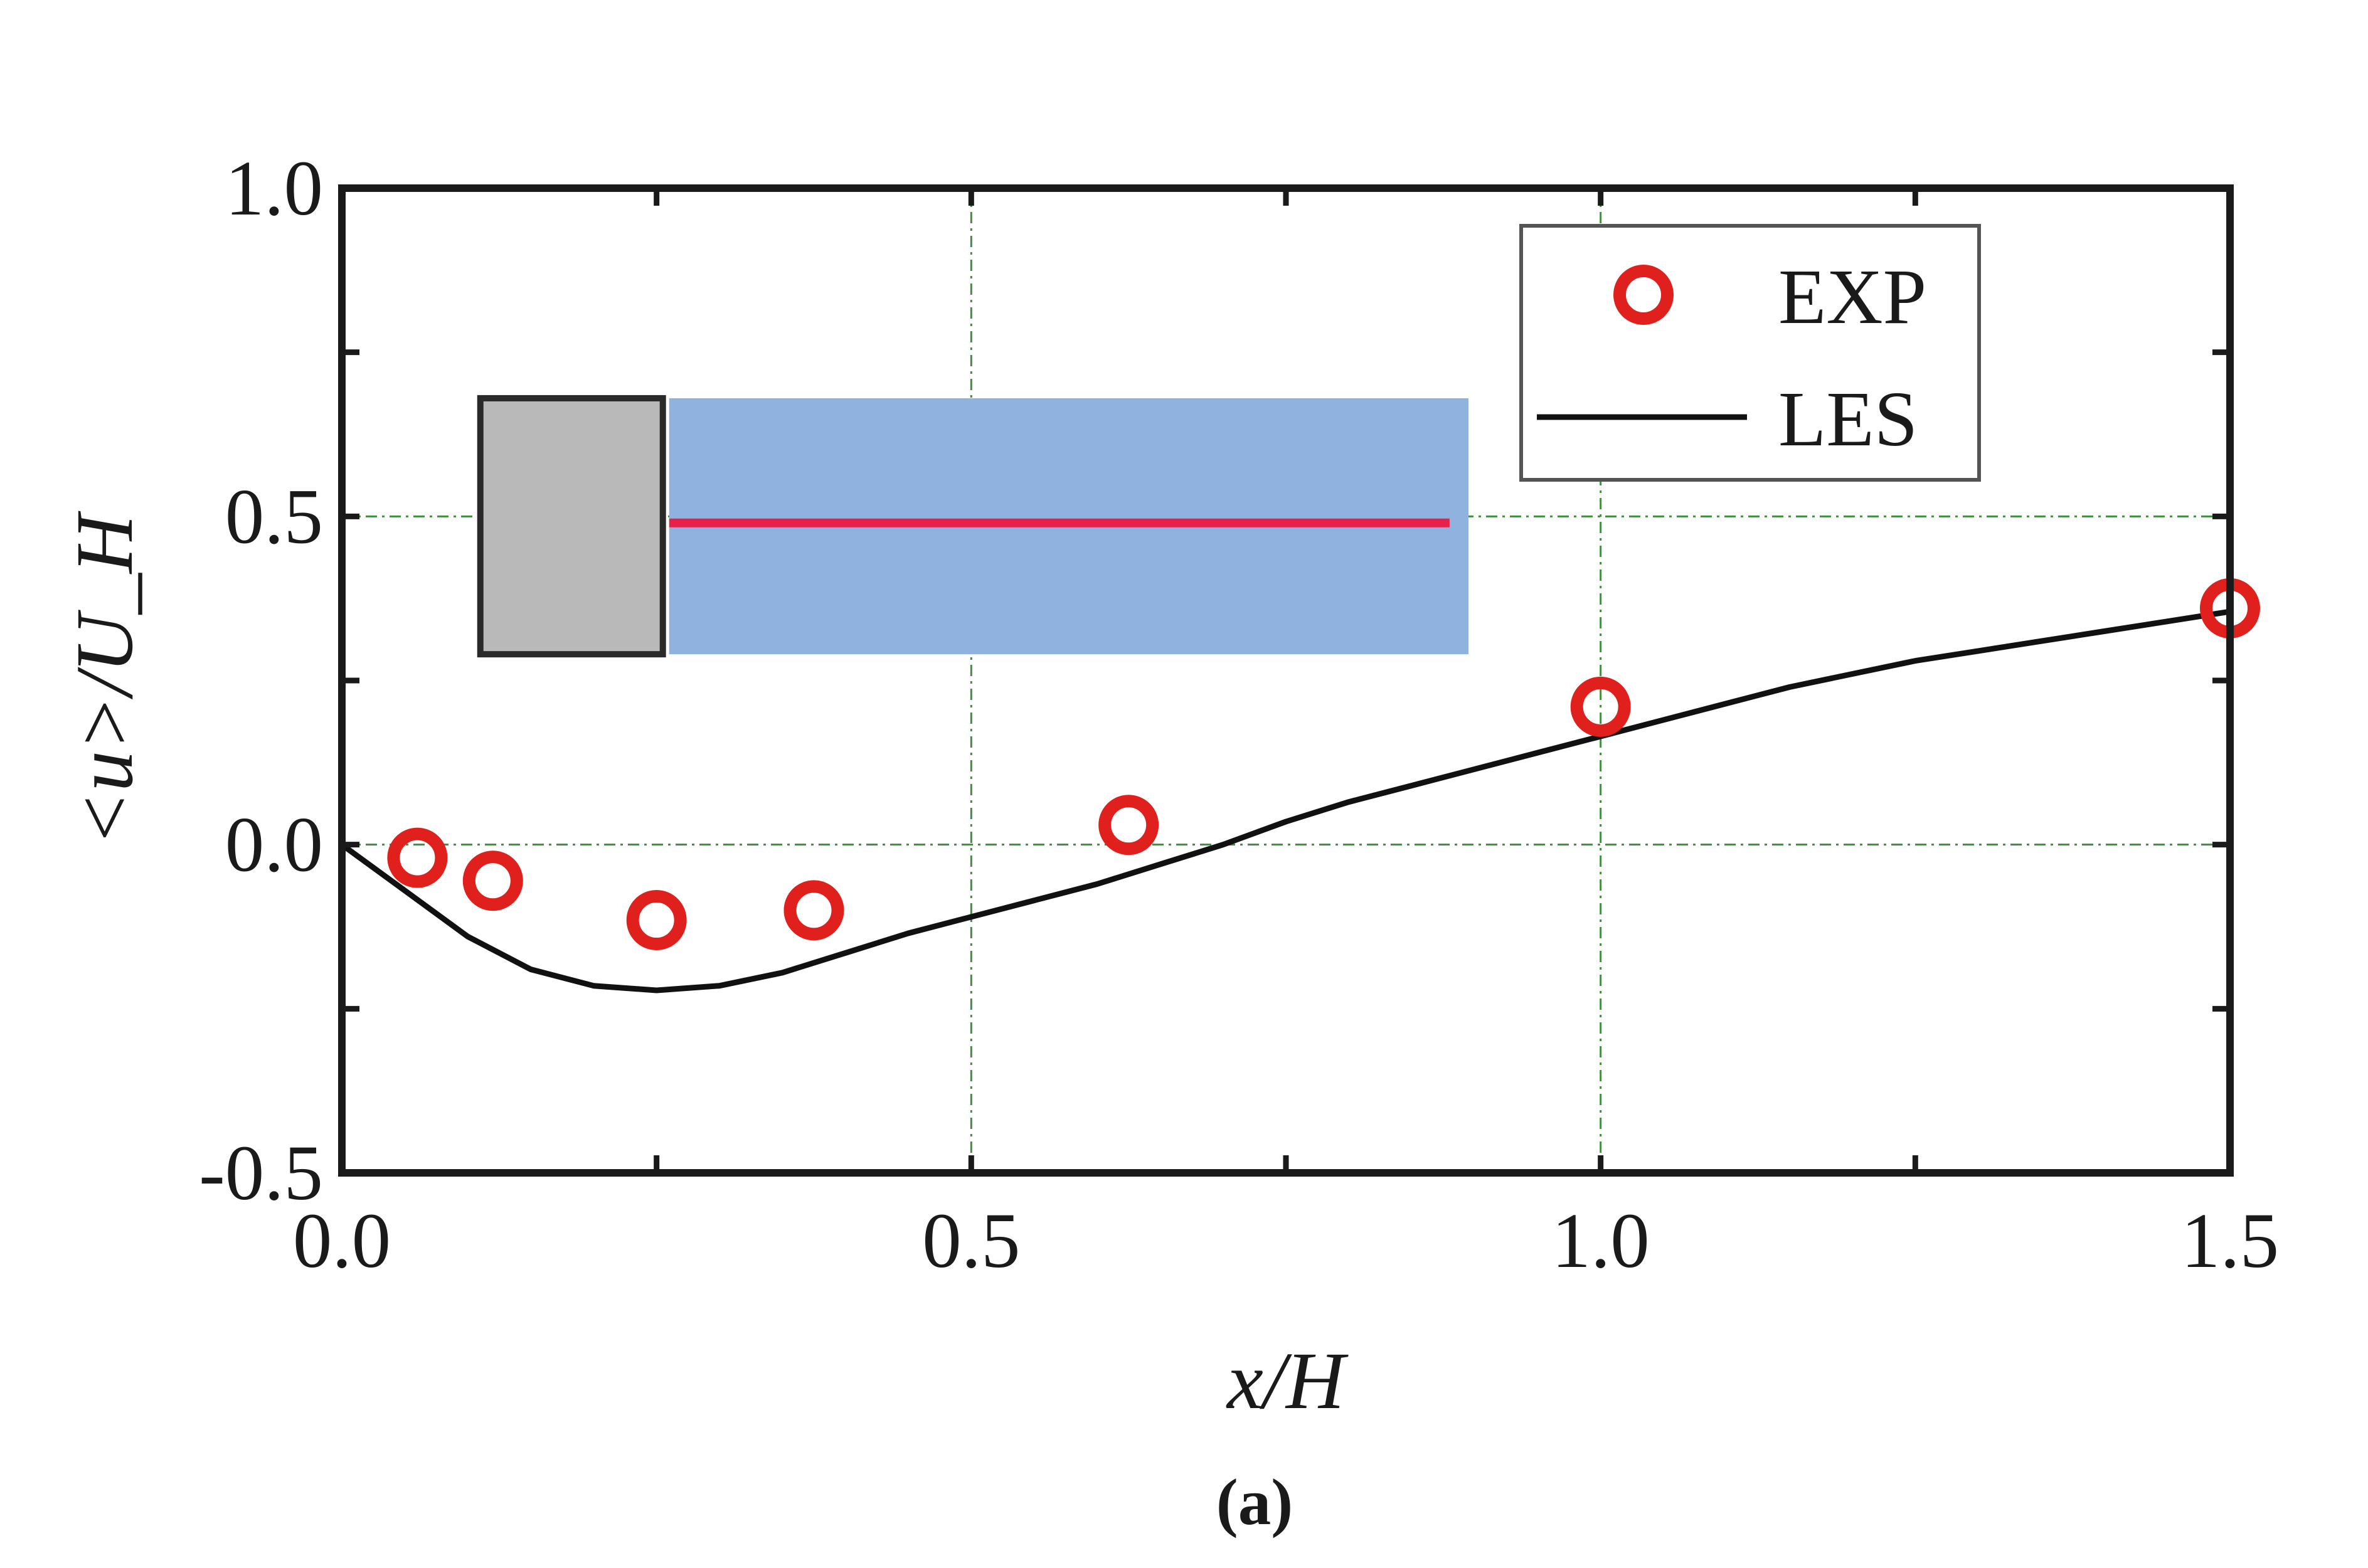 The height and width of the screenshot is (1568, 2368). Describe the element at coordinates (274, 846) in the screenshot. I see `y-tick-label: 0.0` at that location.